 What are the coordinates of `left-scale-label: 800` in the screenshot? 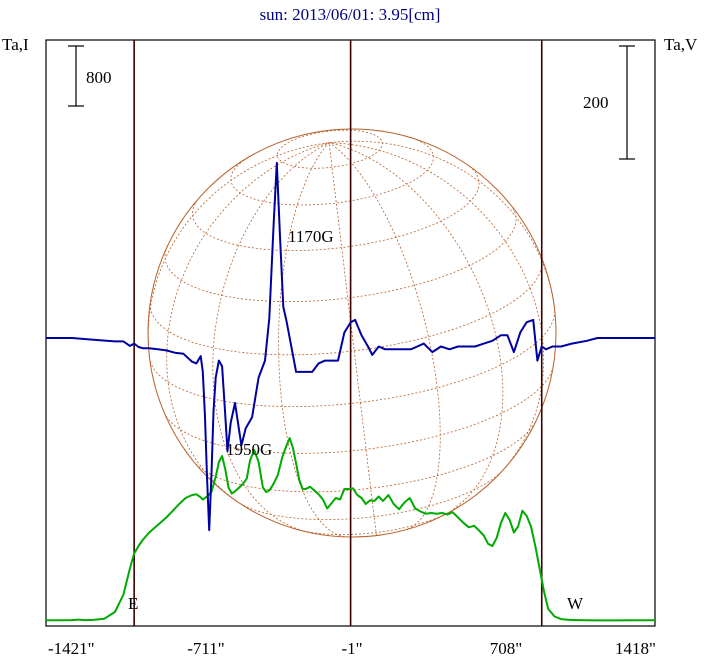 It's located at (99, 77).